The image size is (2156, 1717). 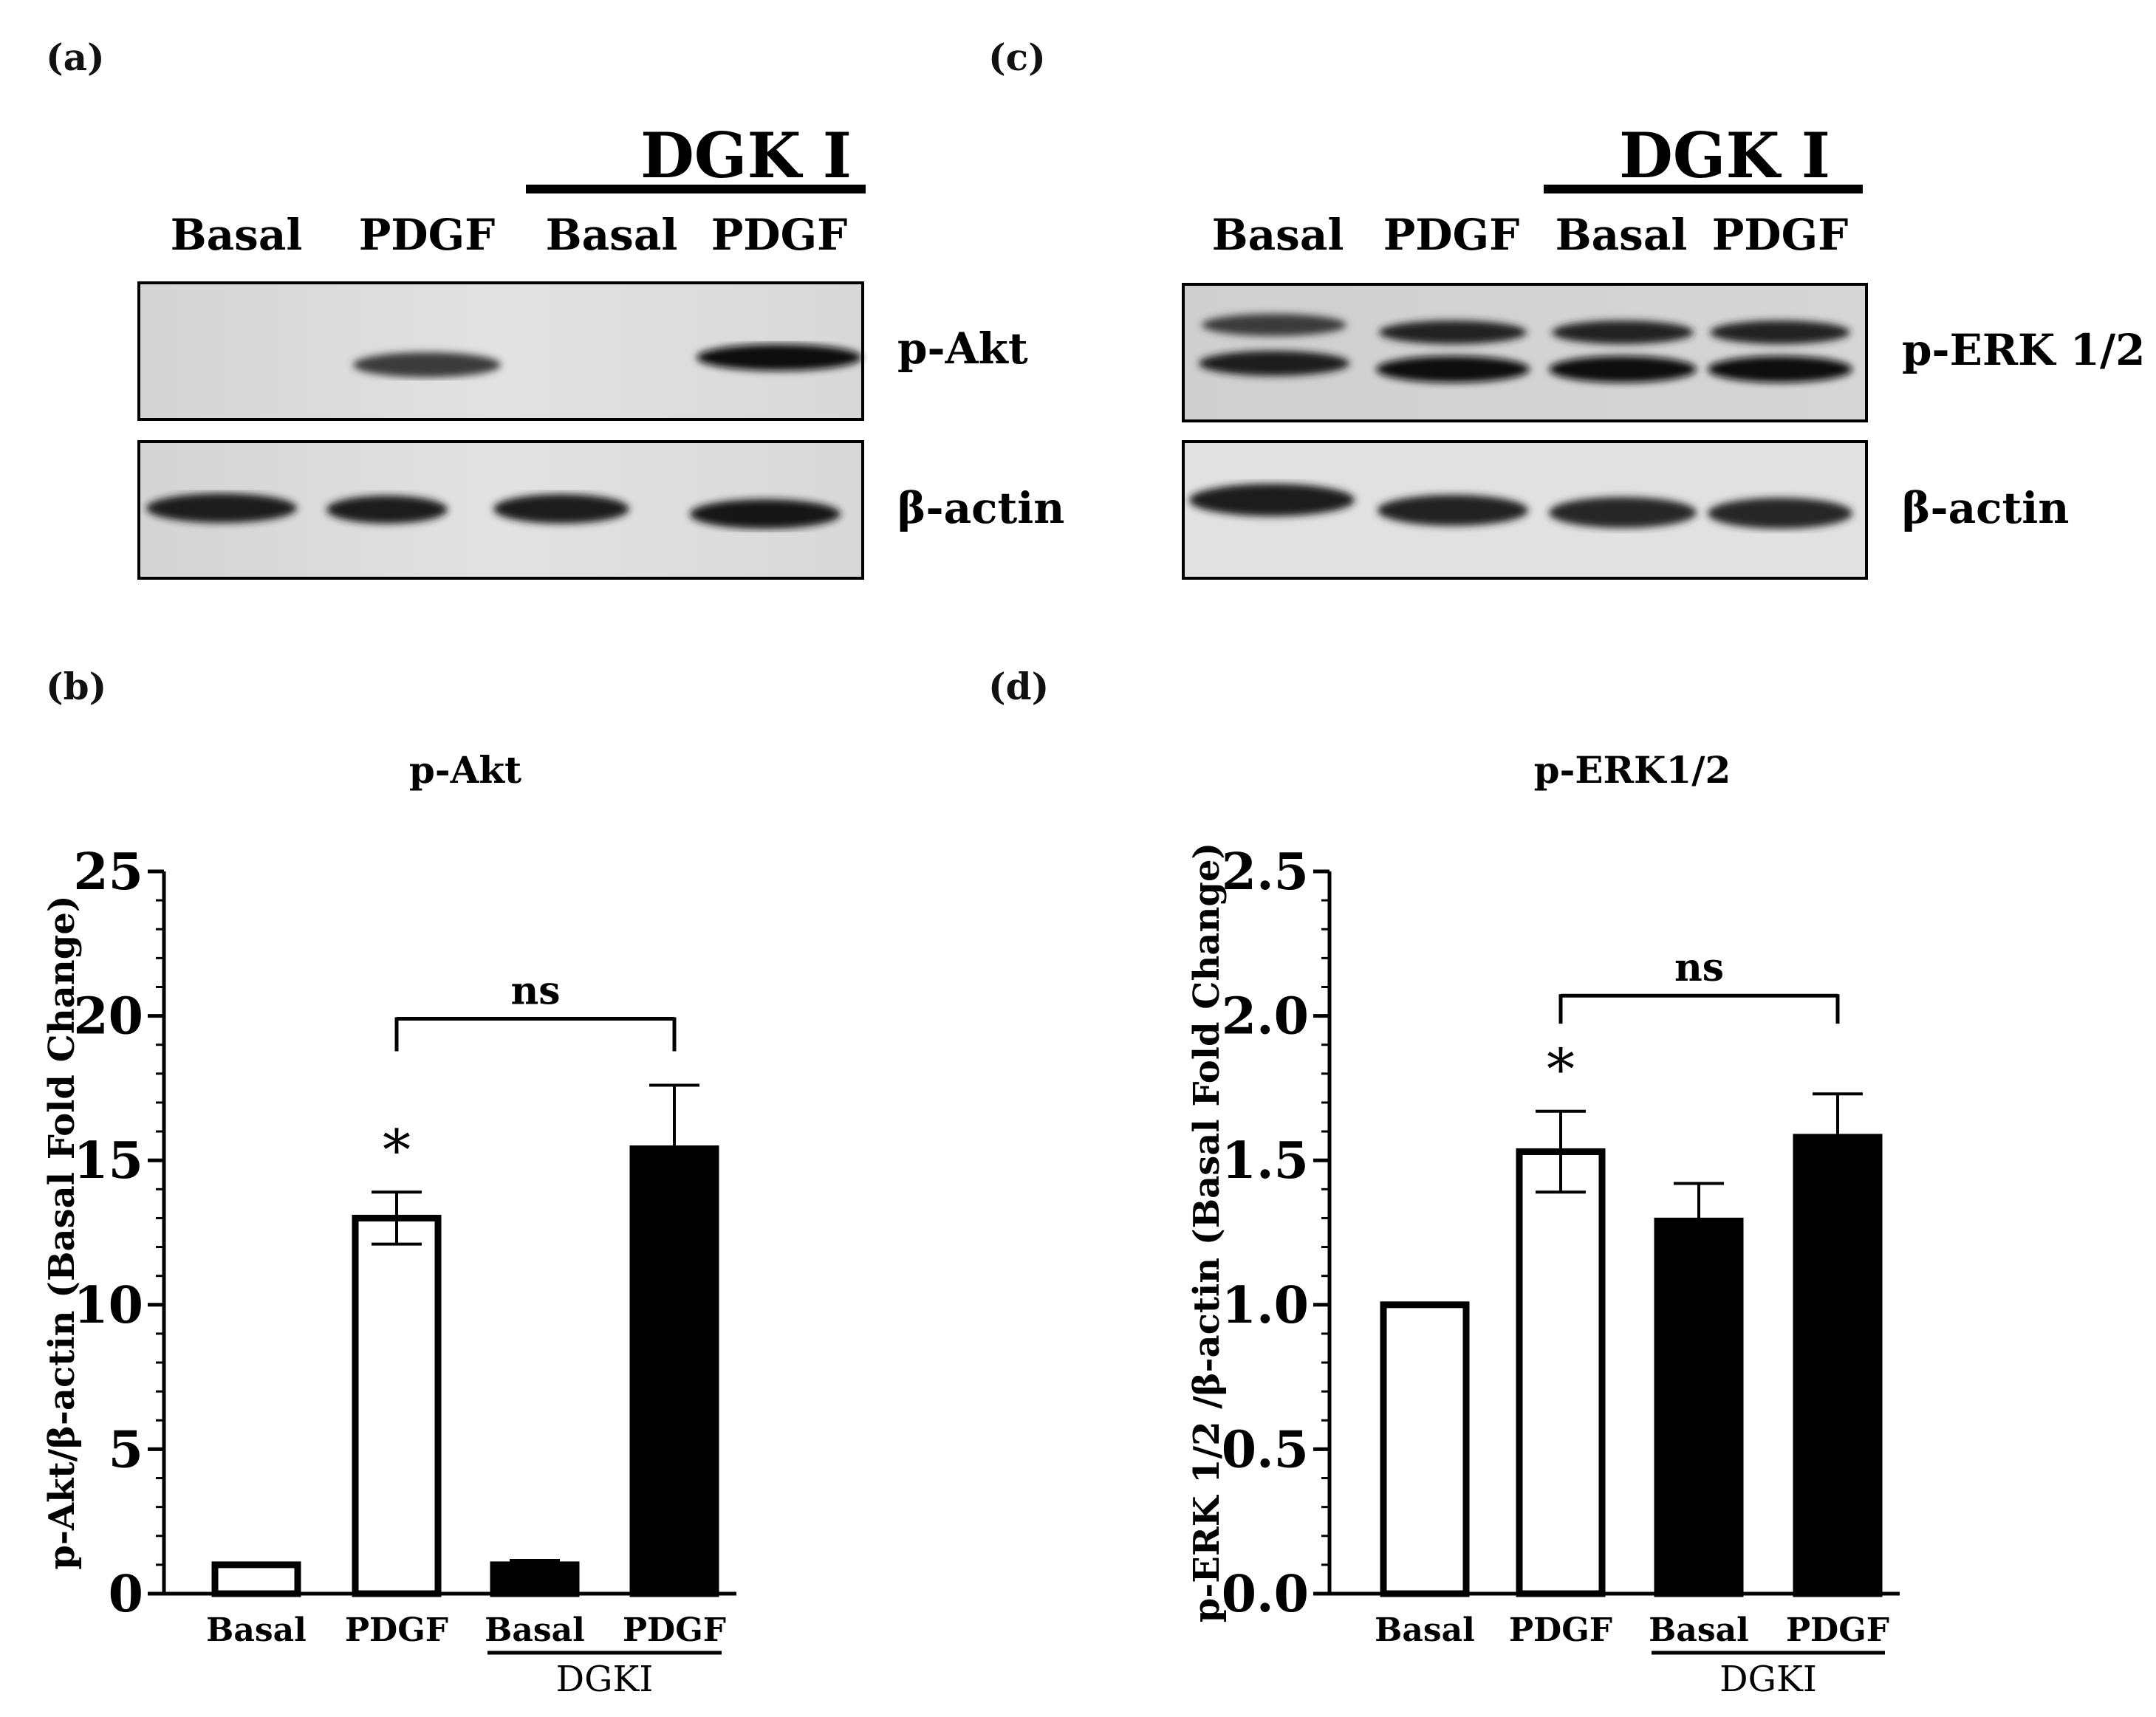 I want to click on y-tick-label: 2.5, so click(x=1265, y=872).